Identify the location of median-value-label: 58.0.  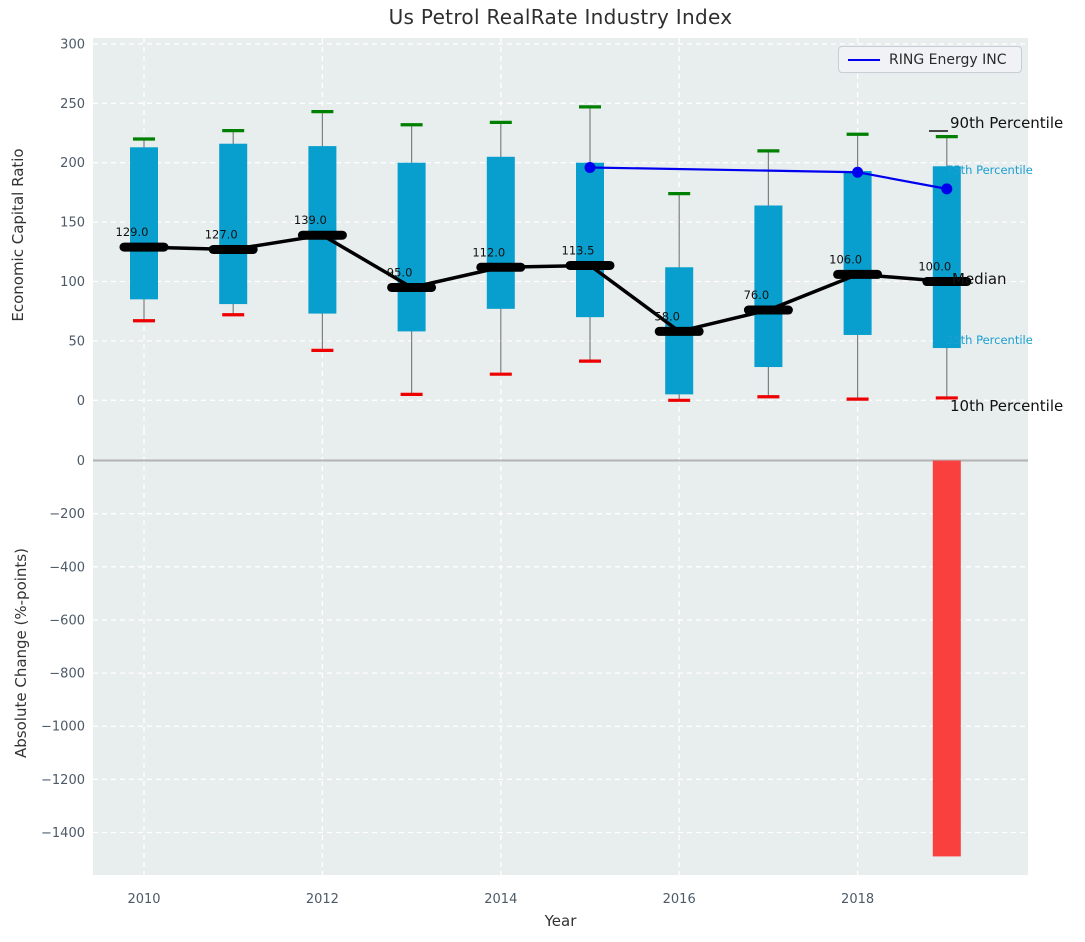
(667, 316).